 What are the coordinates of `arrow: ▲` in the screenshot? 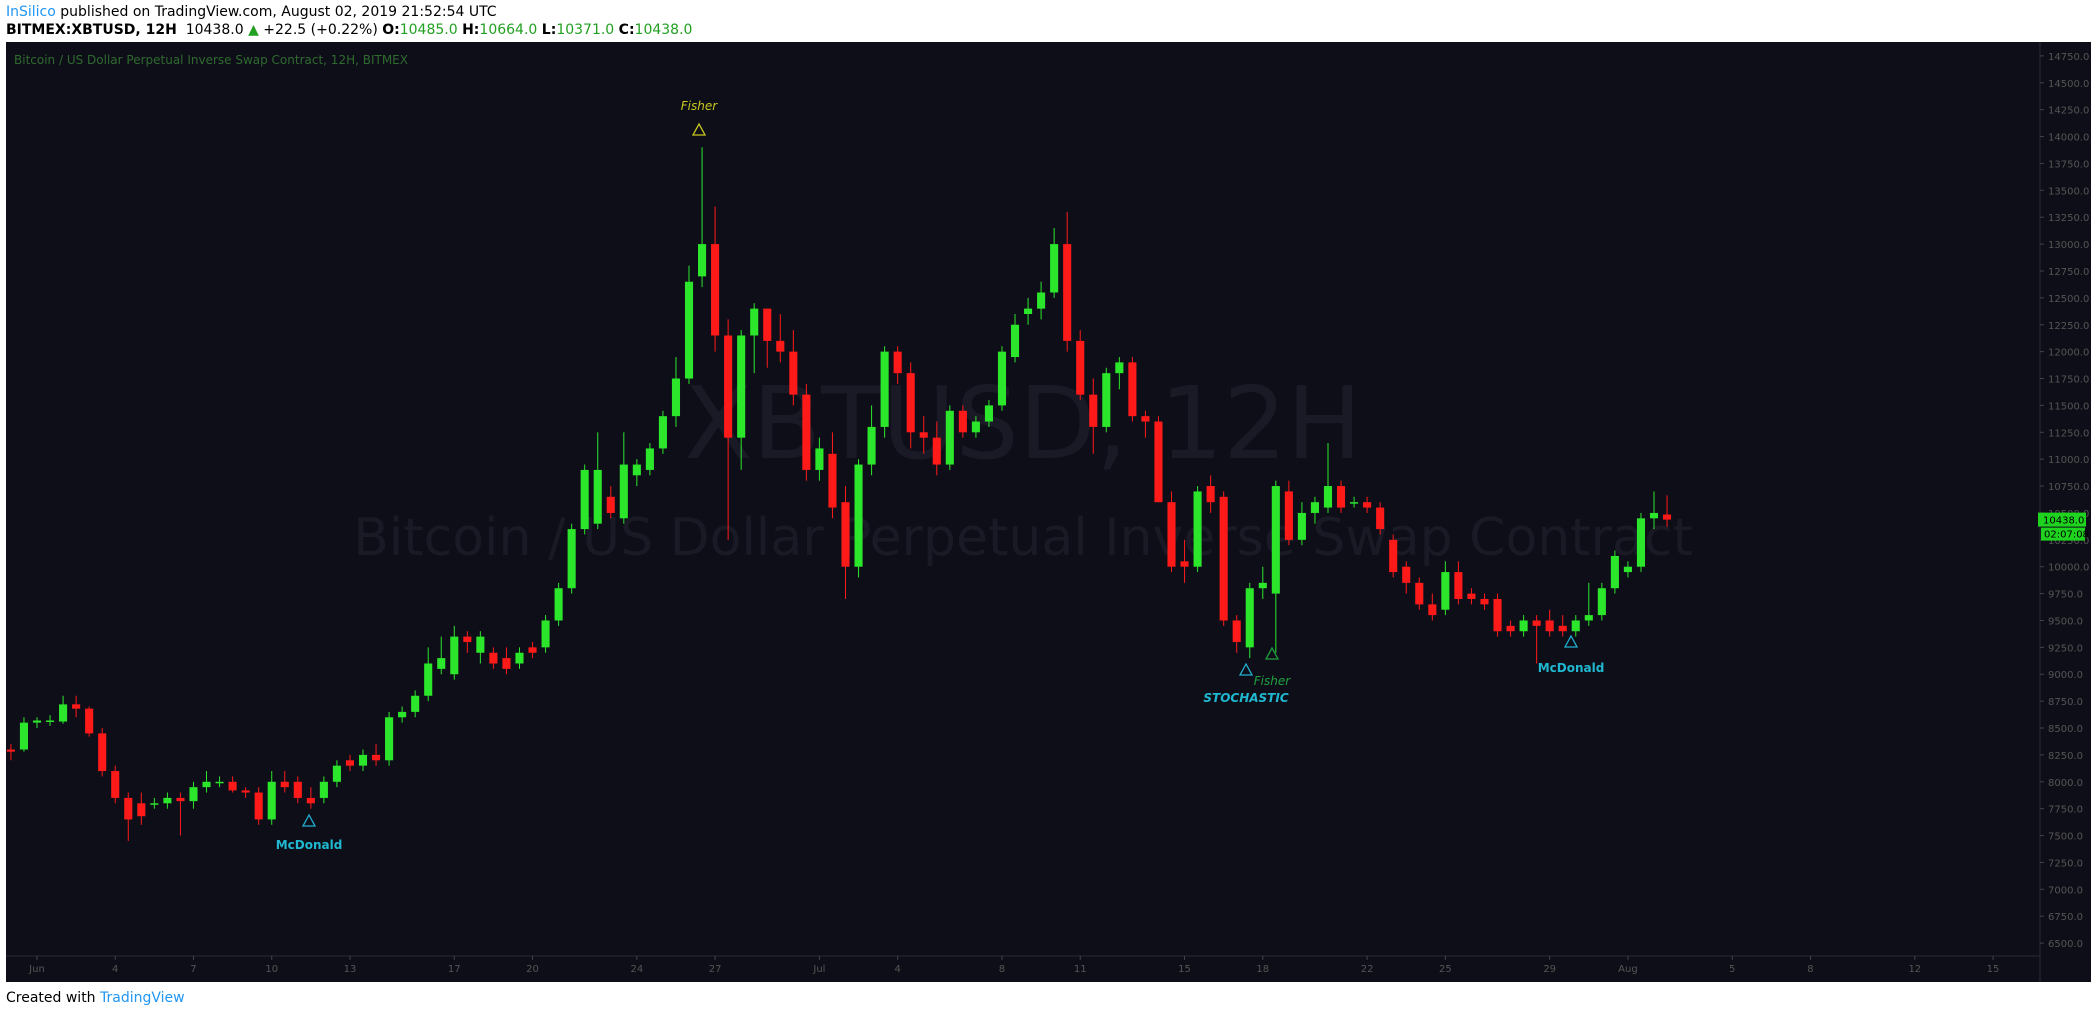 It's located at (253, 30).